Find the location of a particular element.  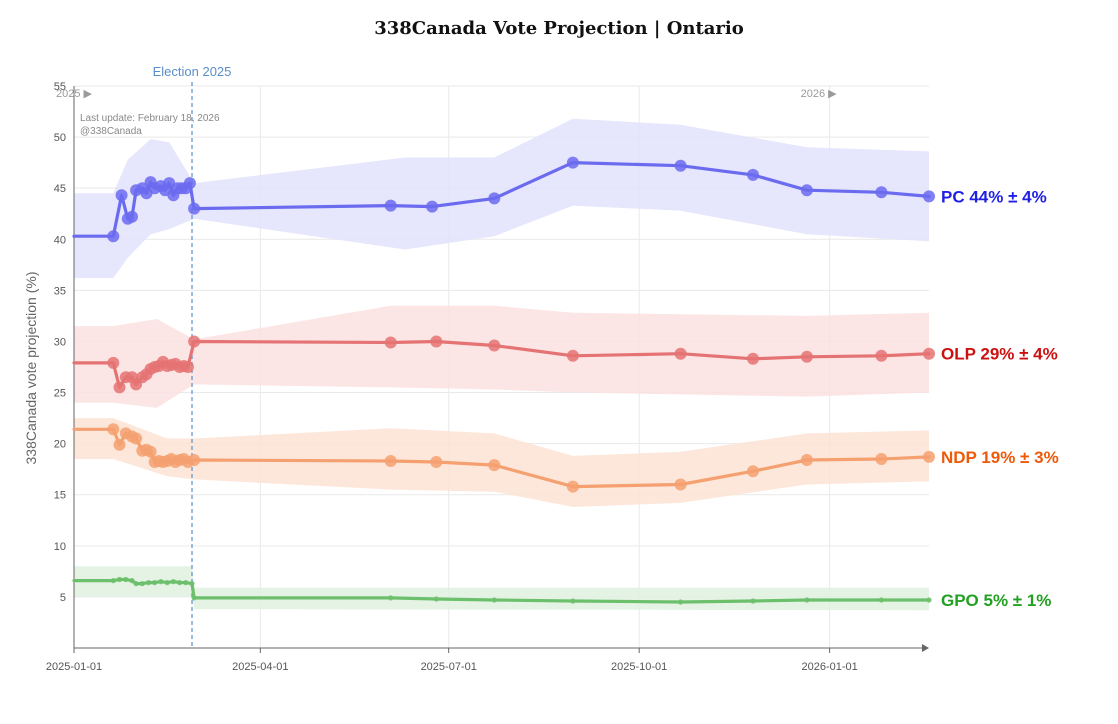

olp-band is located at coordinates (501, 356).